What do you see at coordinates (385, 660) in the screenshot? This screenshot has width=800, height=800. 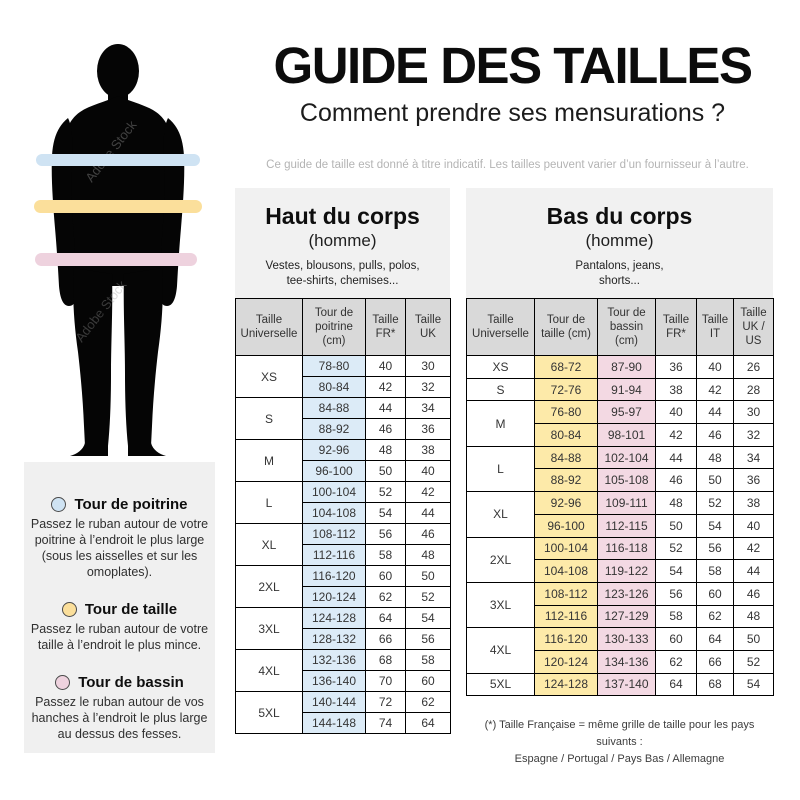 I see `value-cell: 68` at bounding box center [385, 660].